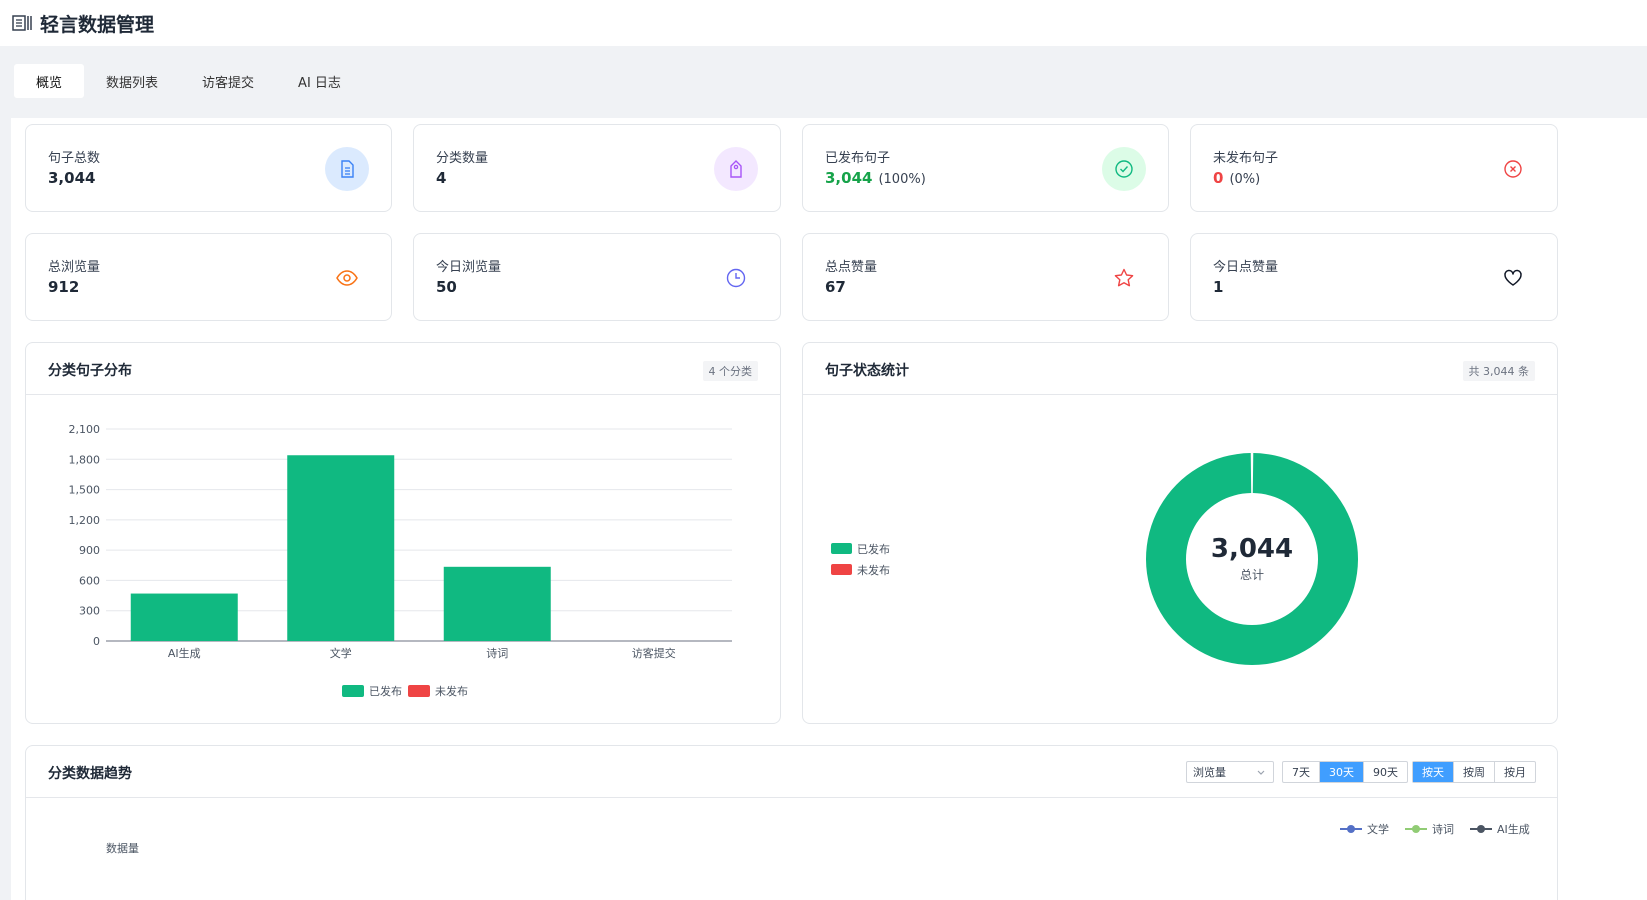  What do you see at coordinates (85, 459) in the screenshot?
I see `y-tick-label: 1,800` at bounding box center [85, 459].